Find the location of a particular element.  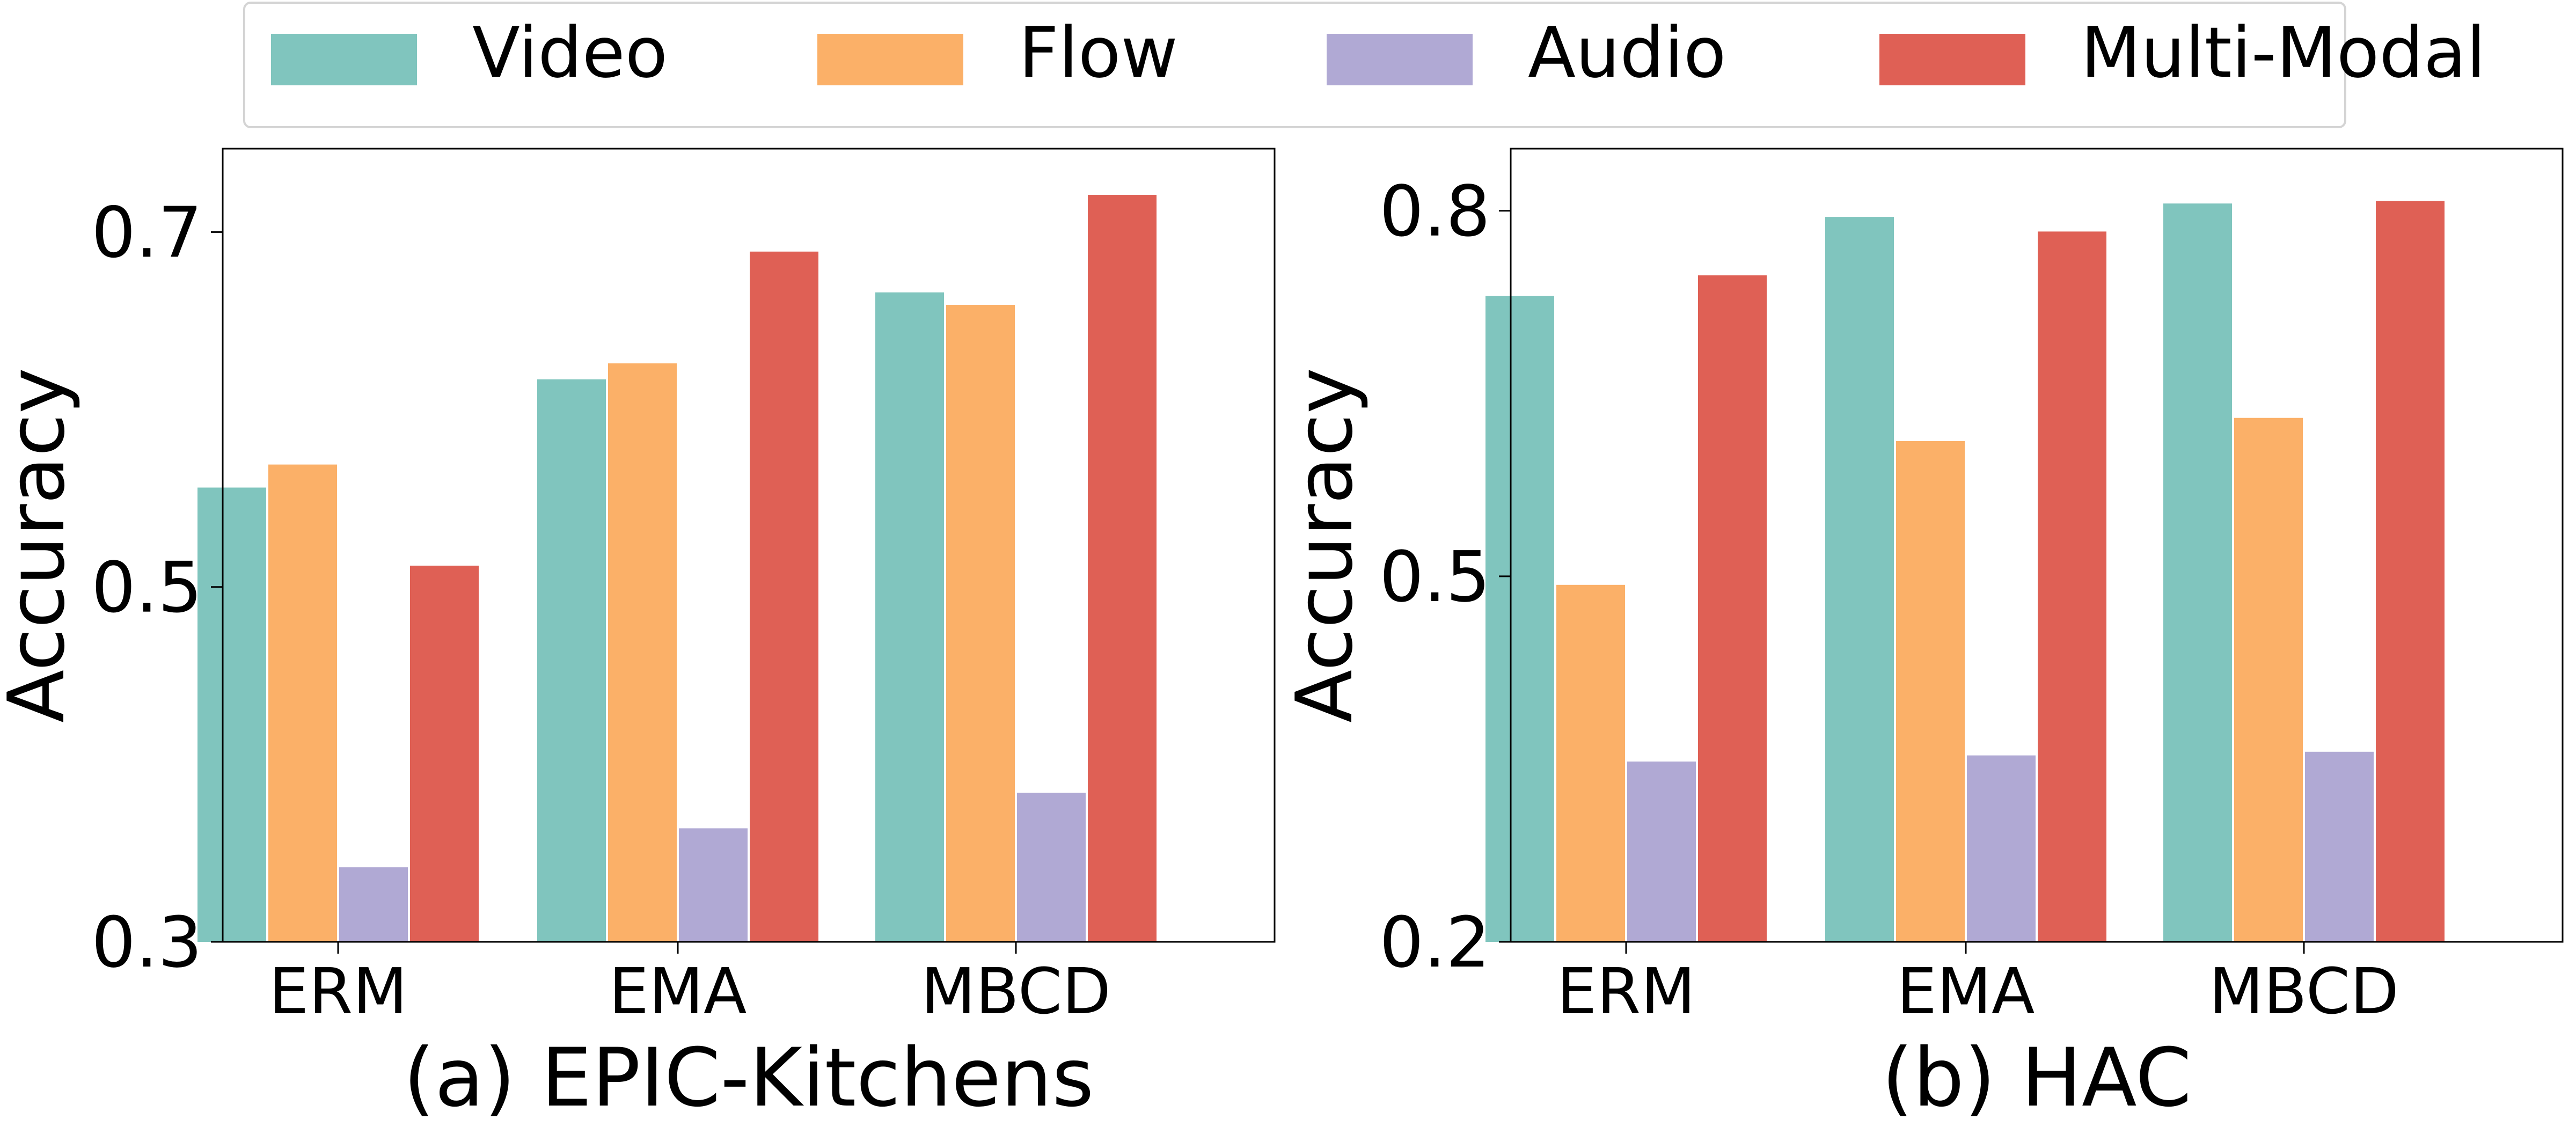

bar-a-mbcd-video is located at coordinates (909, 617).